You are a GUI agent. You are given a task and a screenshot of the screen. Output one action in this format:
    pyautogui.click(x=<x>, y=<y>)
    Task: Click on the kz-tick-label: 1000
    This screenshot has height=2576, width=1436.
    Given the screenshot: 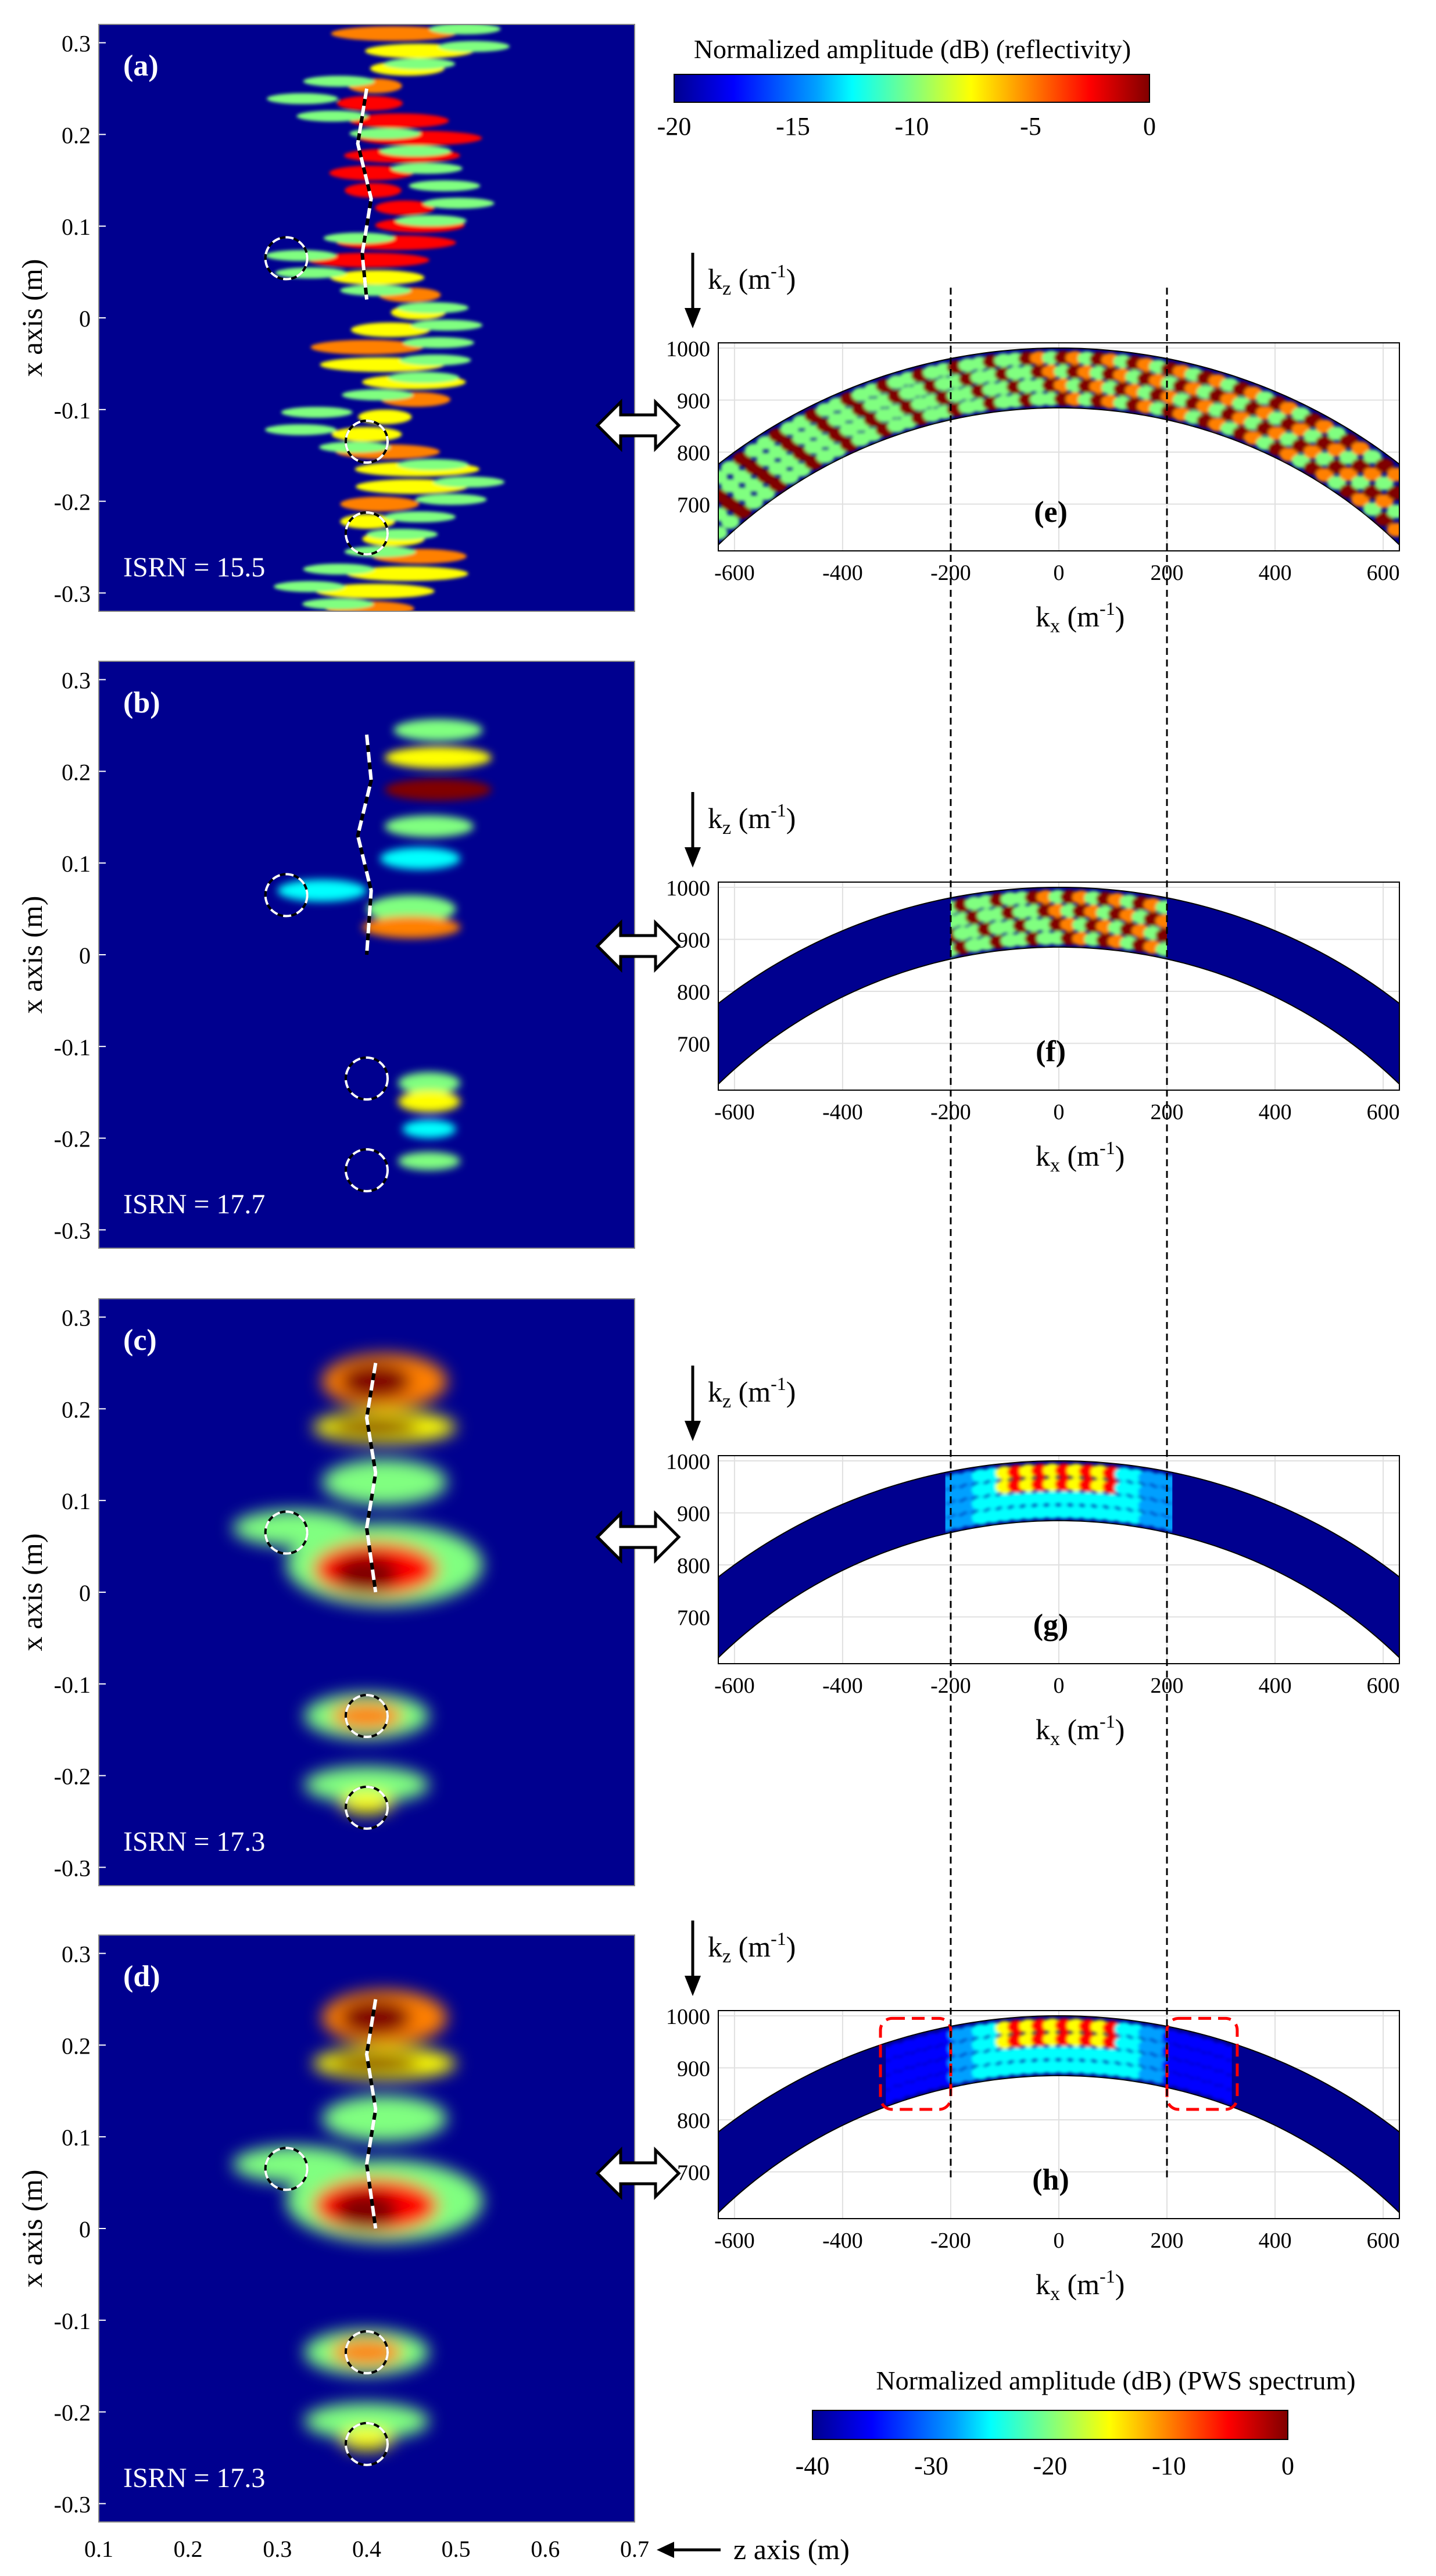 What is the action you would take?
    pyautogui.click(x=688, y=888)
    